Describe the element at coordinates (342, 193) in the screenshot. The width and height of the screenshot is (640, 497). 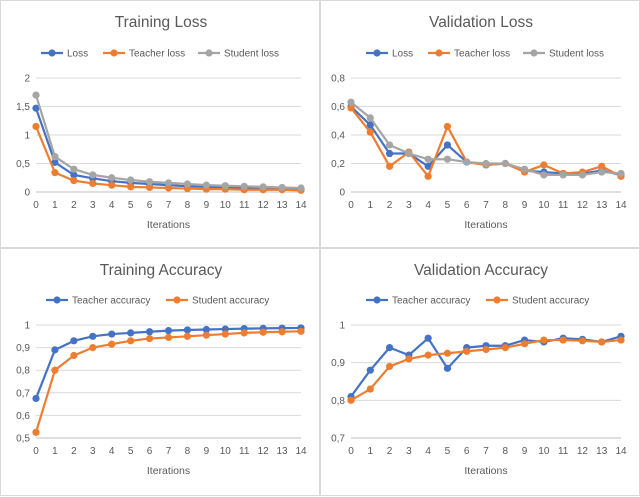
I see `validation-loss-ytick-label-0: 0` at that location.